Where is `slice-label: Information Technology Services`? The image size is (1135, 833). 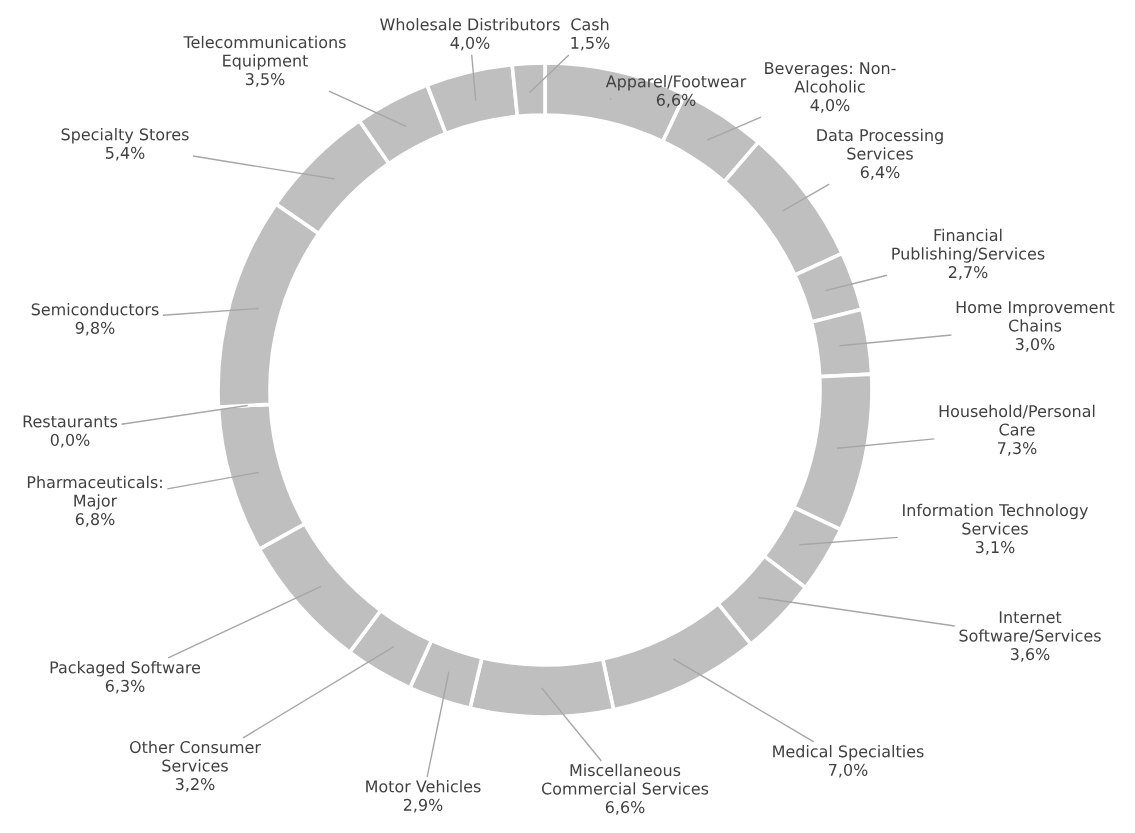
slice-label: Information Technology Services is located at coordinates (996, 519).